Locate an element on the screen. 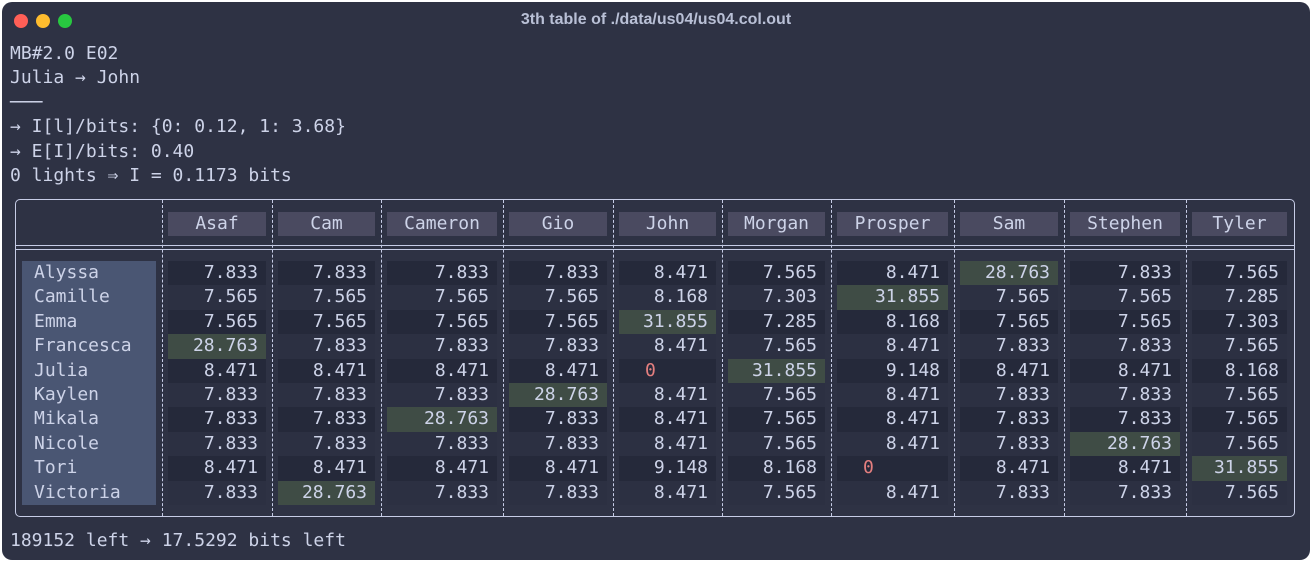  close-button is located at coordinates (21, 21).